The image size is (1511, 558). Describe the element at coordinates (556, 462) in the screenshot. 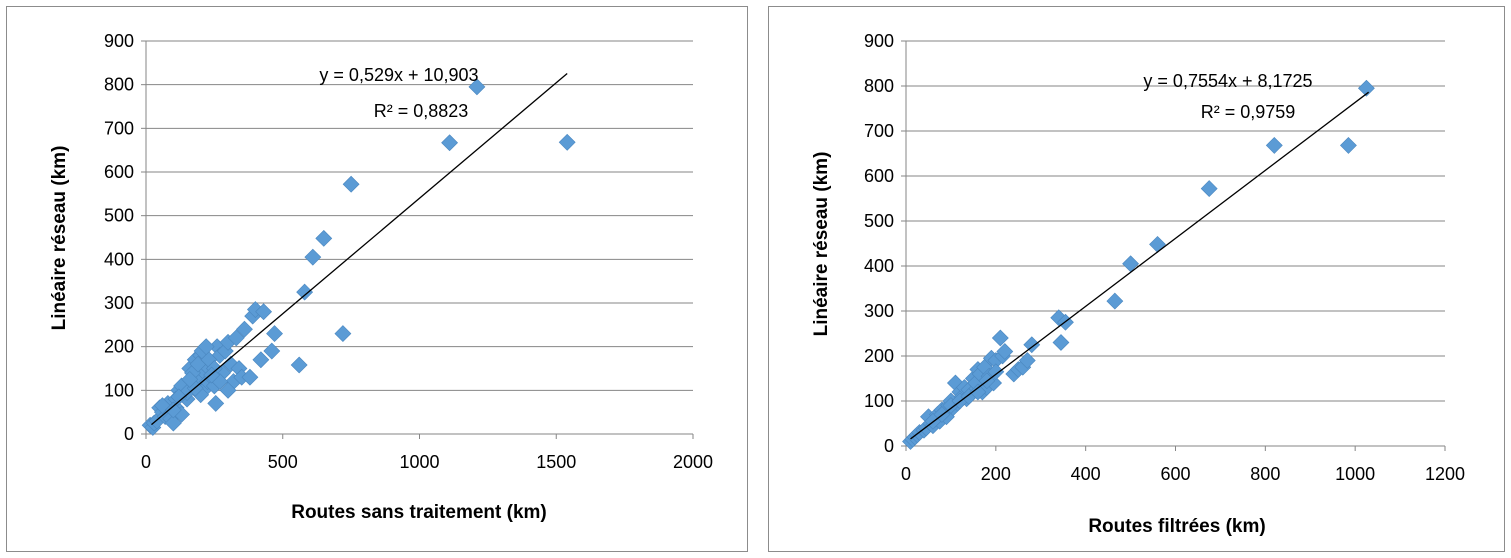

I see `x-tick-label: 1500` at that location.